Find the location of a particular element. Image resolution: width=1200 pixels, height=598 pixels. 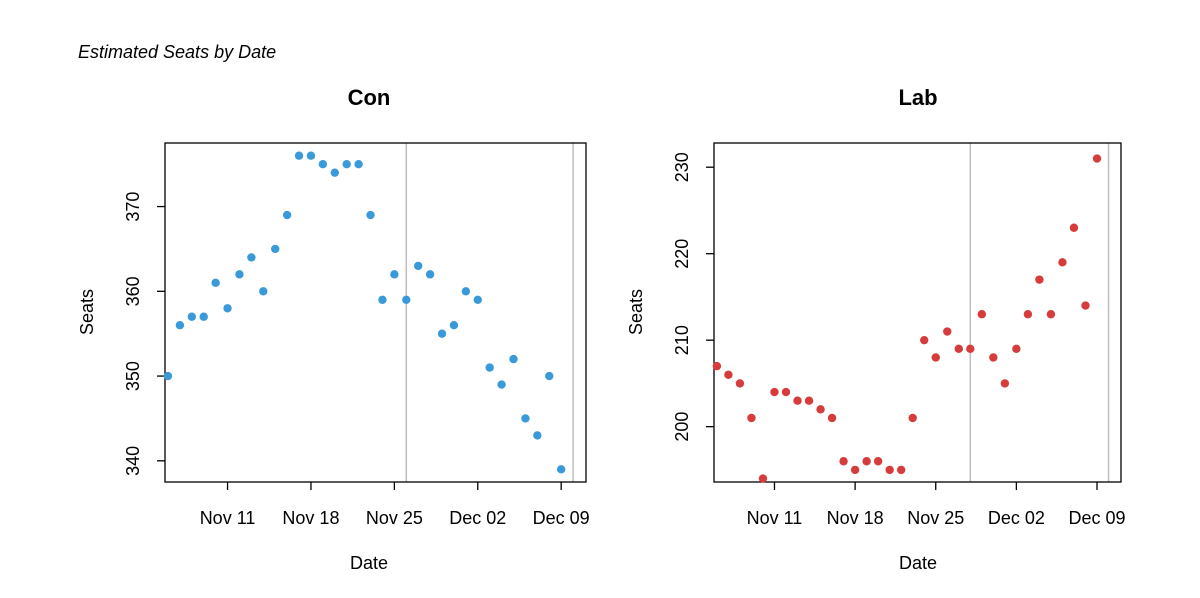

lab-y-tick-label-2: 220 is located at coordinates (682, 254).